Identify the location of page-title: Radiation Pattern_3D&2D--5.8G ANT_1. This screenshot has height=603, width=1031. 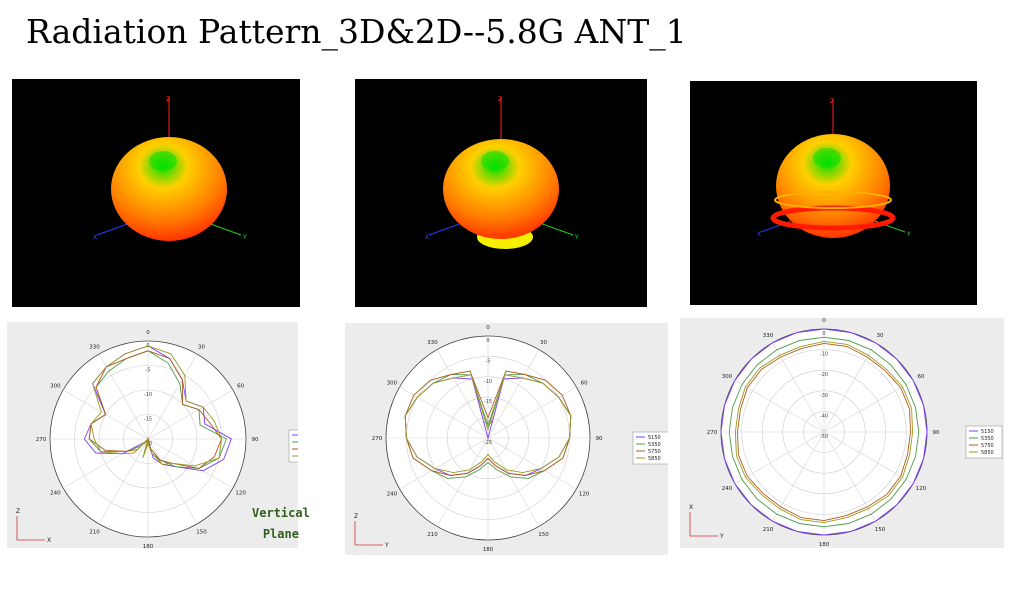
(356, 31).